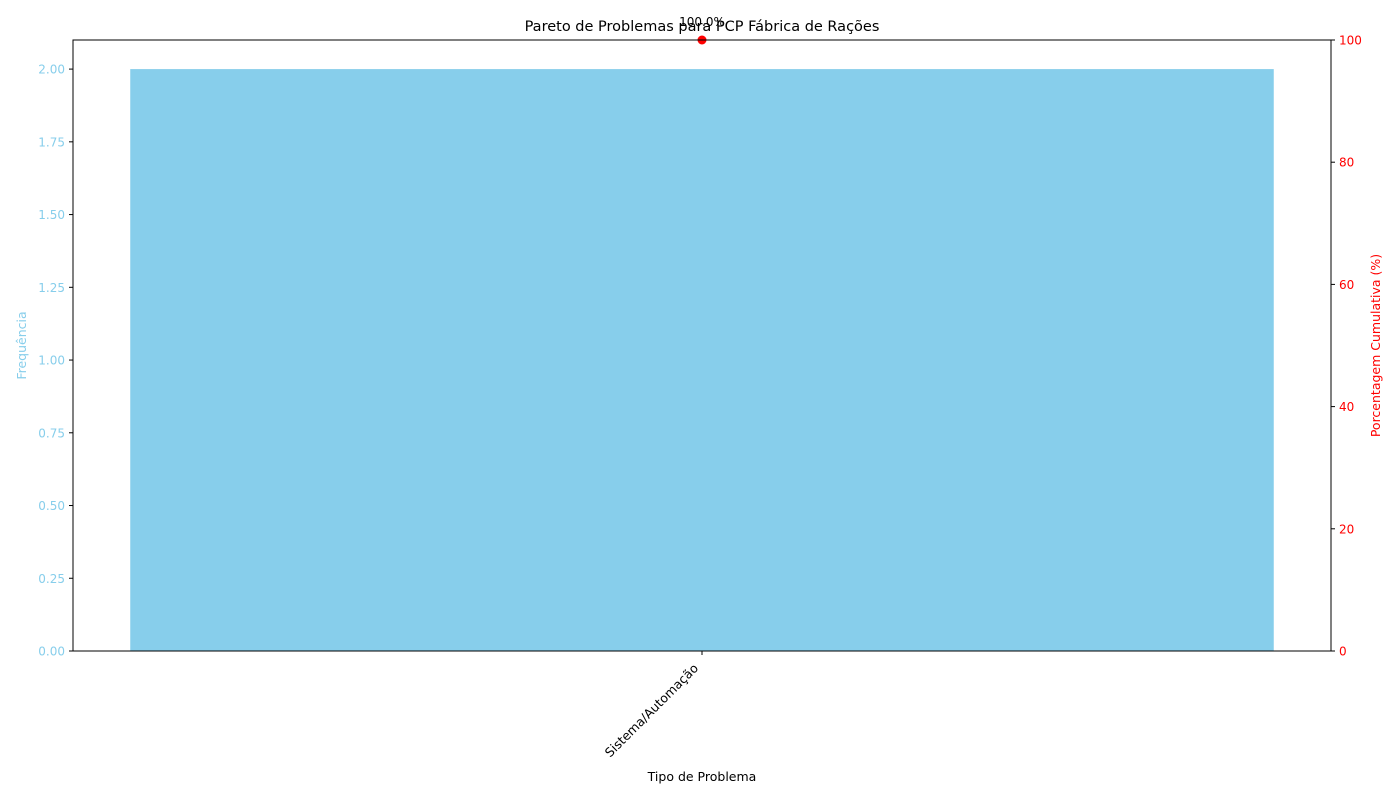  What do you see at coordinates (702, 776) in the screenshot?
I see `x-axis-label: Tipo de Problema` at bounding box center [702, 776].